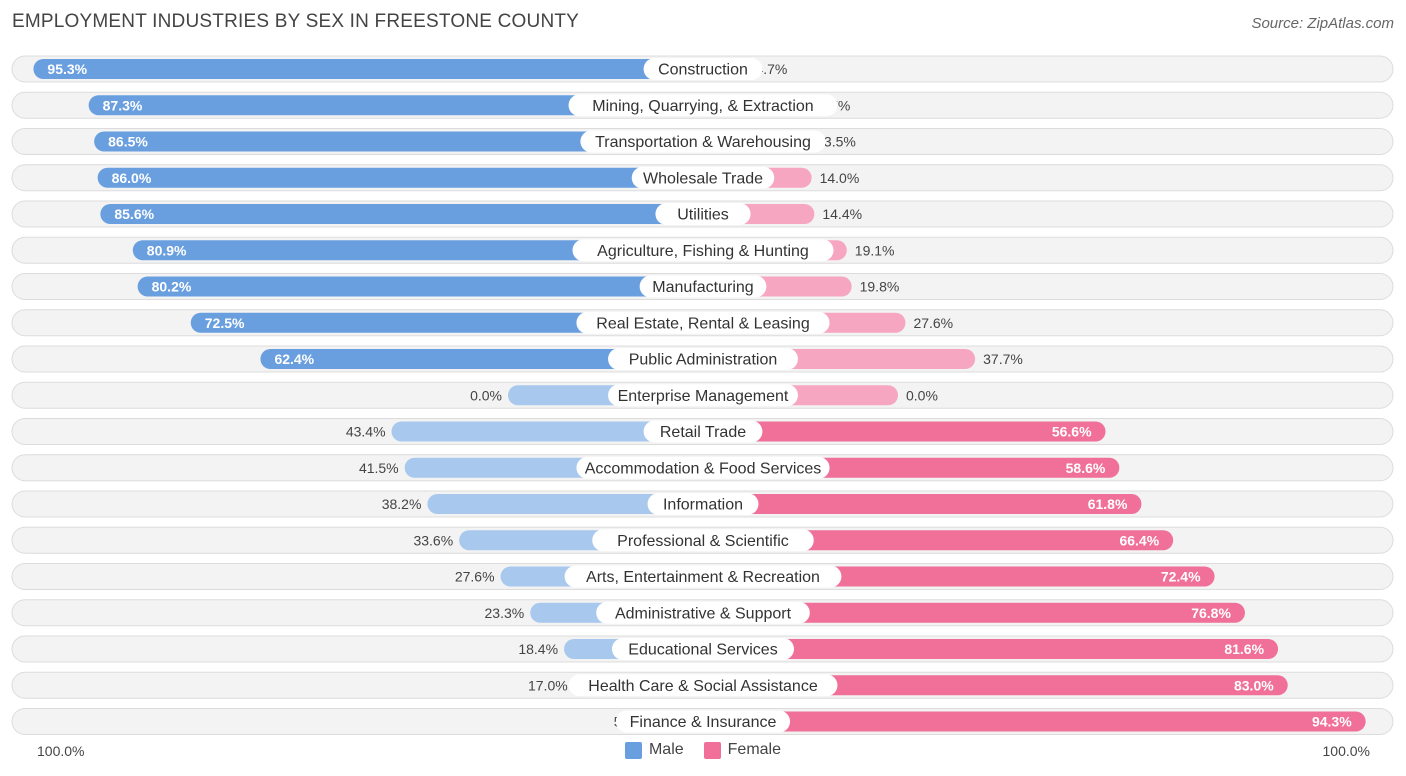  I want to click on bar-row: 80.9% 19.1% Agriculture, Fishing & Hunting, so click(702, 250).